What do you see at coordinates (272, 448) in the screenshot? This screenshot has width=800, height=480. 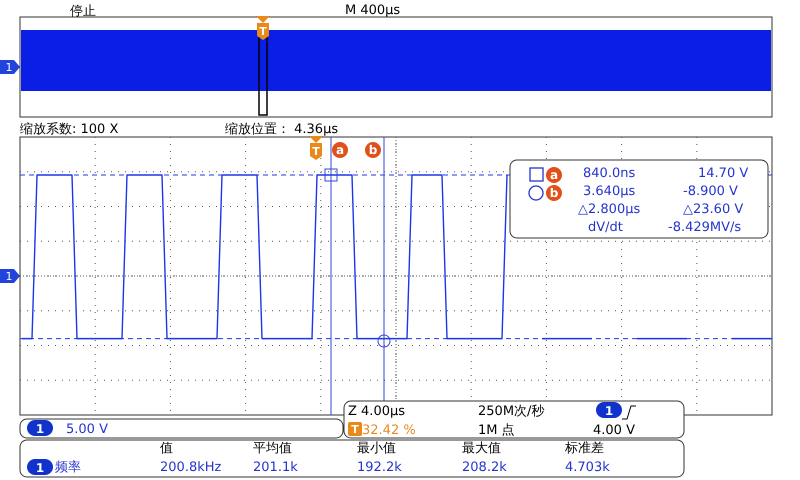 I see `text: 平均值` at bounding box center [272, 448].